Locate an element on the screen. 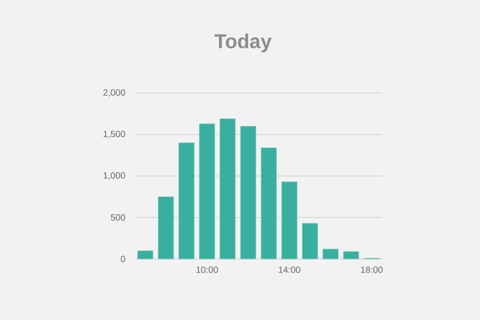 The height and width of the screenshot is (320, 480). y-tick-label: 500 is located at coordinates (118, 217).